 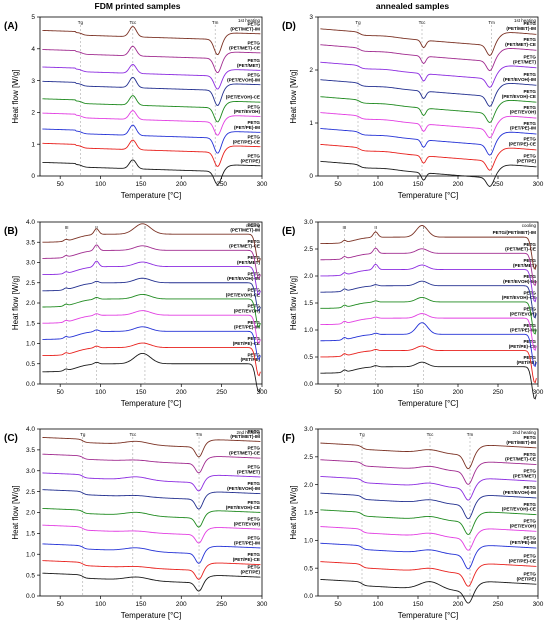 I want to click on panel-c-x-tick-label: 250, so click(x=221, y=604).